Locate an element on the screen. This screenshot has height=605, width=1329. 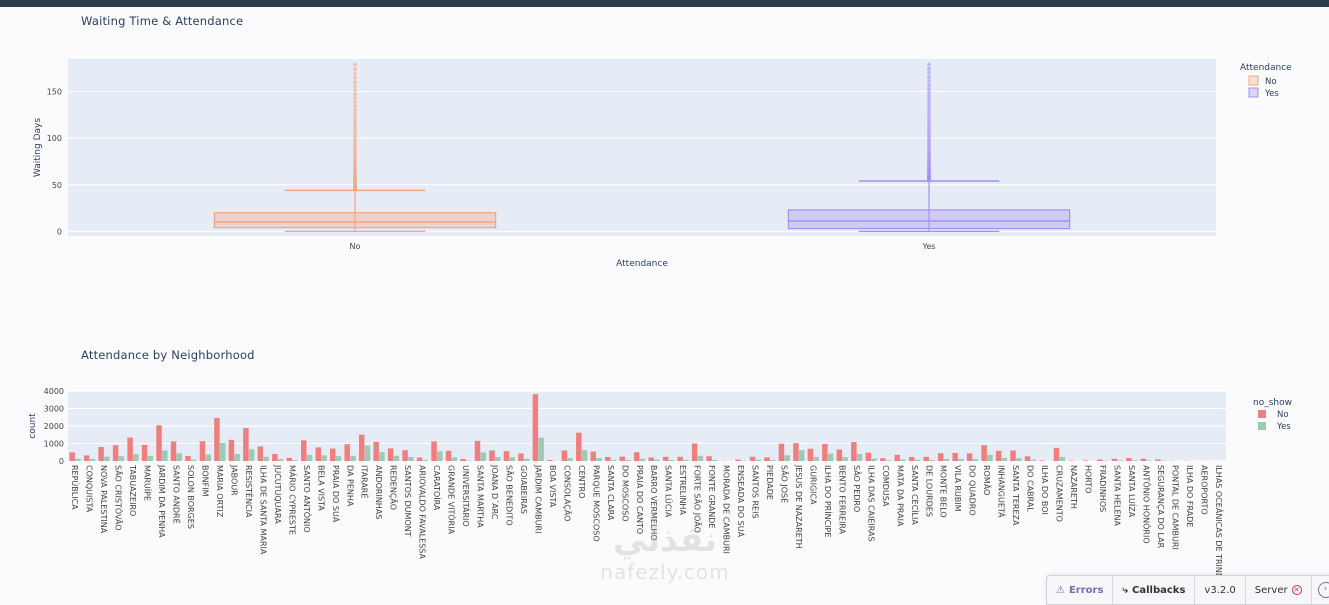
legend-item-yes: Yes is located at coordinates (1264, 93).